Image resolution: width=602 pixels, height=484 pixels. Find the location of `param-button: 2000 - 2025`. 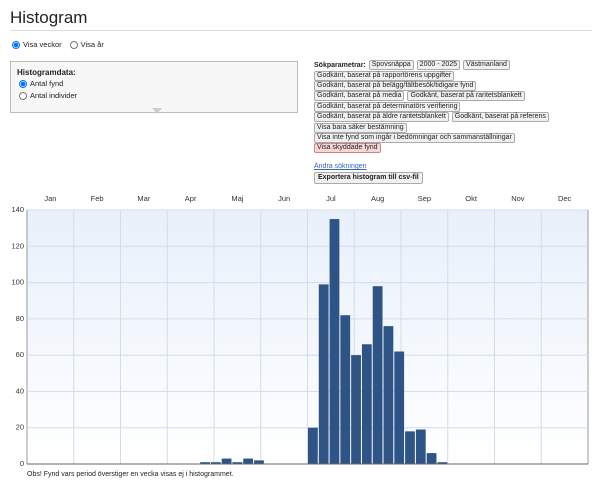

param-button: 2000 - 2025 is located at coordinates (438, 65).